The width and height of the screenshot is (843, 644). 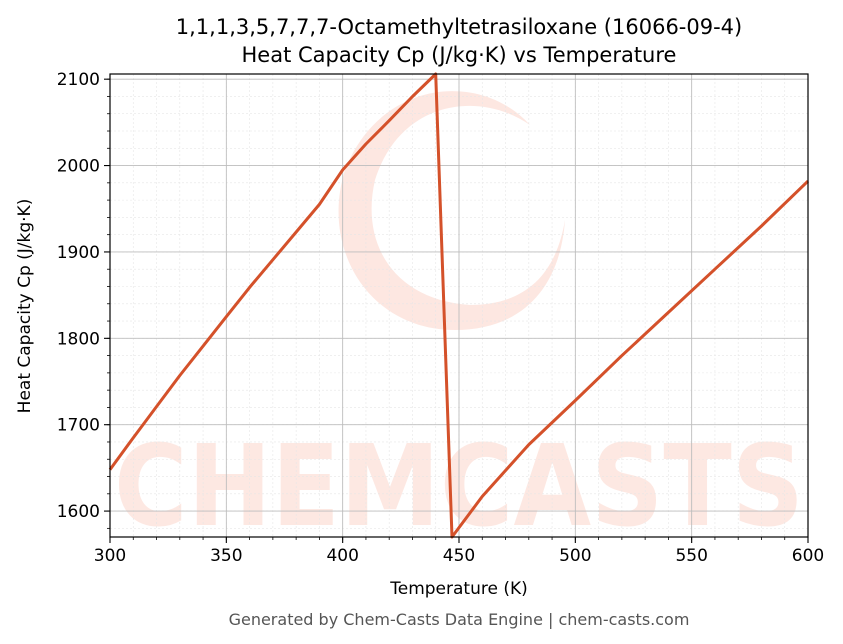 What do you see at coordinates (25, 306) in the screenshot?
I see `y-axis-label: Heat Capacity Cp (J/kg·K)` at bounding box center [25, 306].